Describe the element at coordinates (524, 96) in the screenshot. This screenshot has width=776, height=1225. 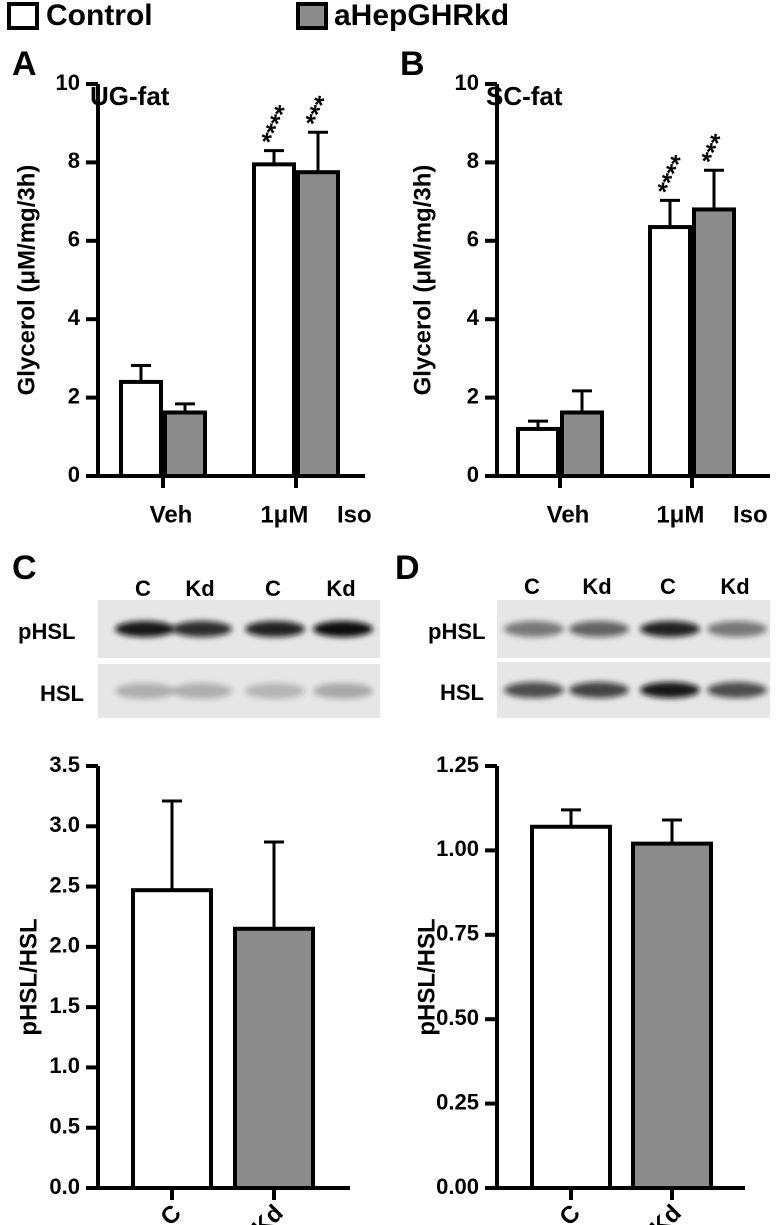
I see `chart-title: SC-fat` at that location.